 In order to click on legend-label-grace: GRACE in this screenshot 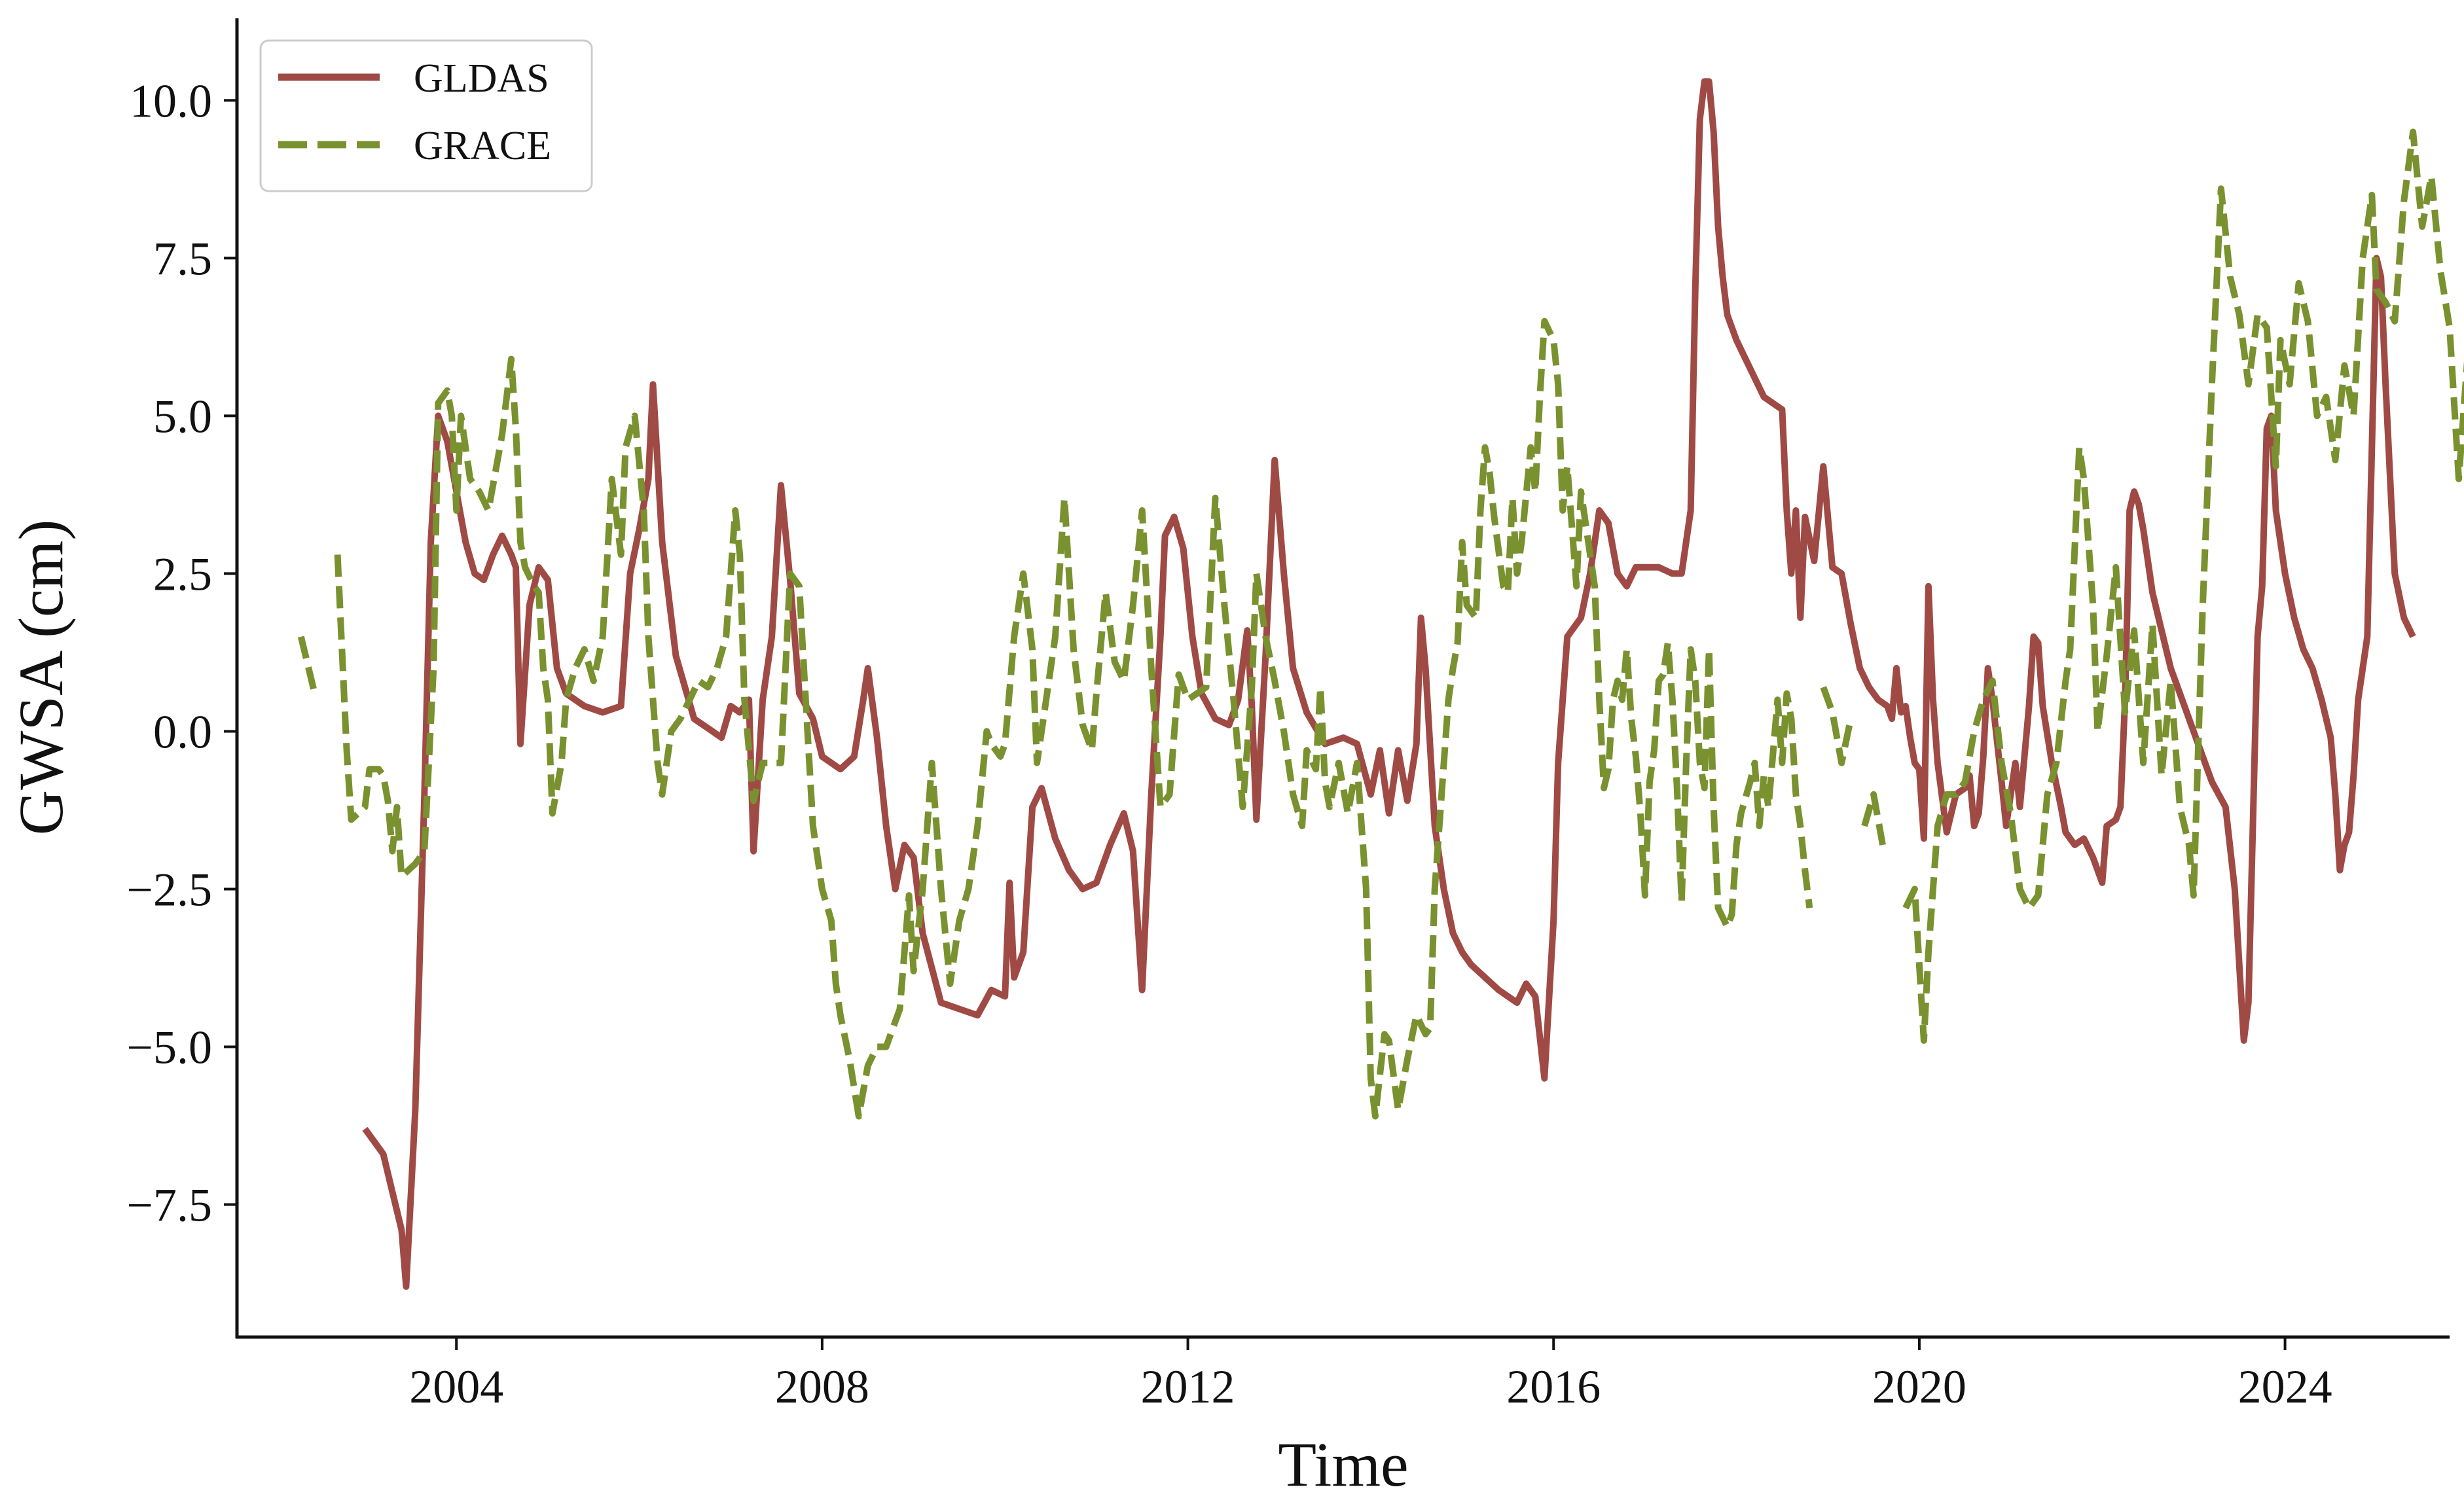, I will do `click(482, 146)`.